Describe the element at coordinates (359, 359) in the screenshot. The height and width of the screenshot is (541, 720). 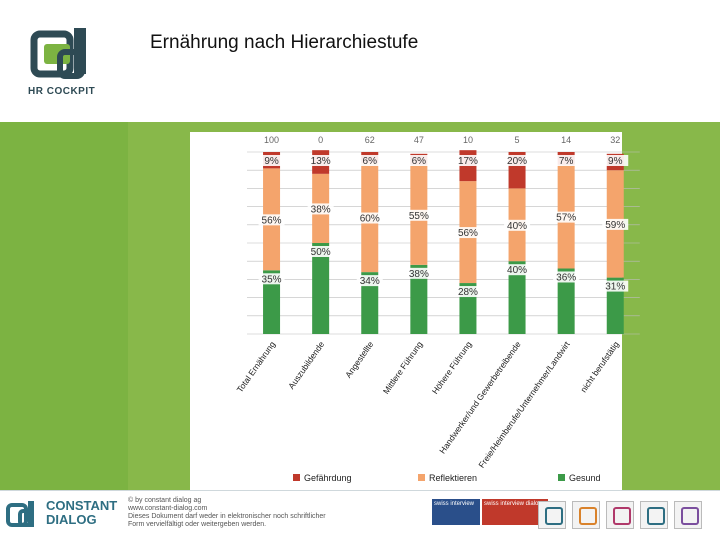
I see `category-label: Angestellte` at that location.